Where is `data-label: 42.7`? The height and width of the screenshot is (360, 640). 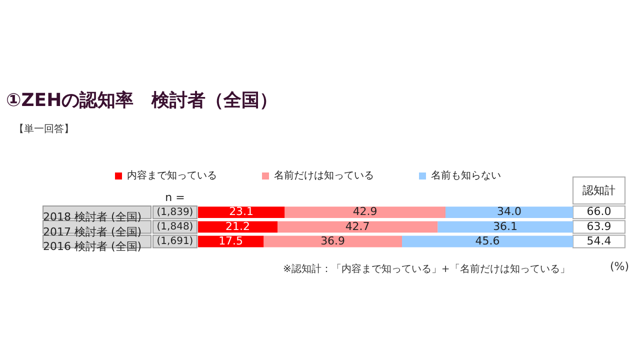
data-label: 42.7 is located at coordinates (357, 226).